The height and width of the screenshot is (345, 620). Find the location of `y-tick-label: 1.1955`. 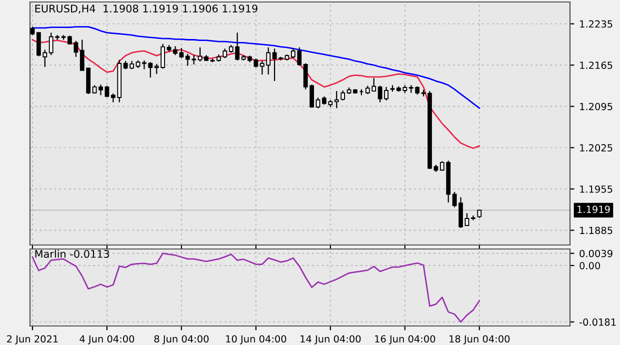

y-tick-label: 1.1955 is located at coordinates (596, 189).